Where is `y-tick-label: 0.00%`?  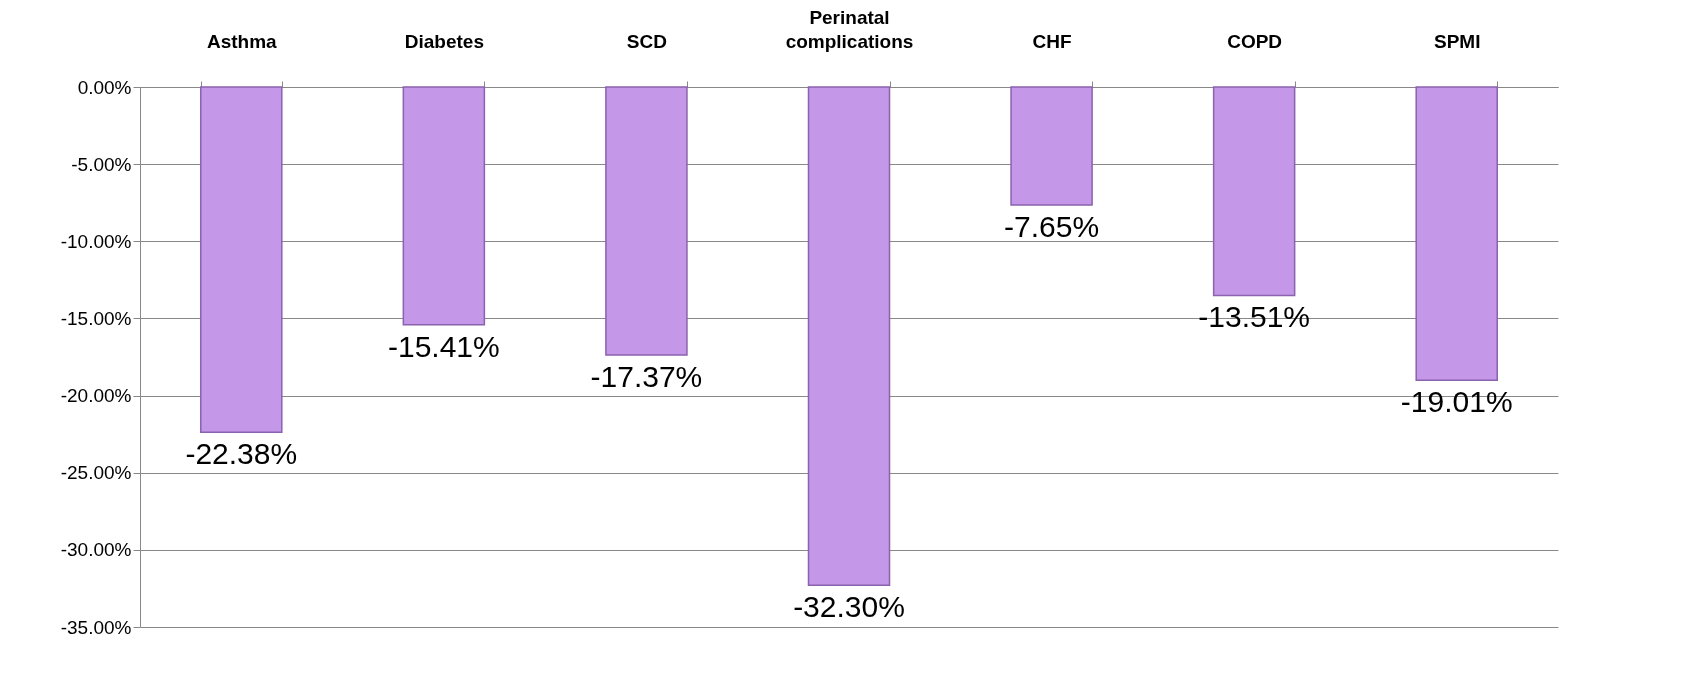
y-tick-label: 0.00% is located at coordinates (104, 87).